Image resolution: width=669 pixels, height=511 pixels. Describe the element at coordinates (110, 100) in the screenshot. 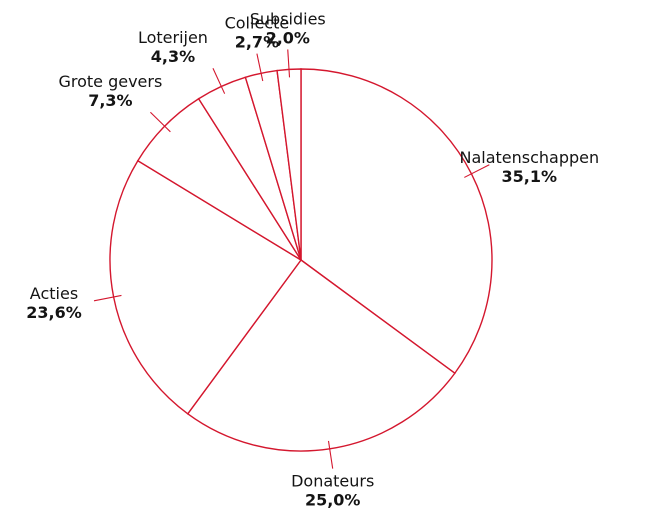

I see `slice-value-grote-gevers: 7,3%` at that location.